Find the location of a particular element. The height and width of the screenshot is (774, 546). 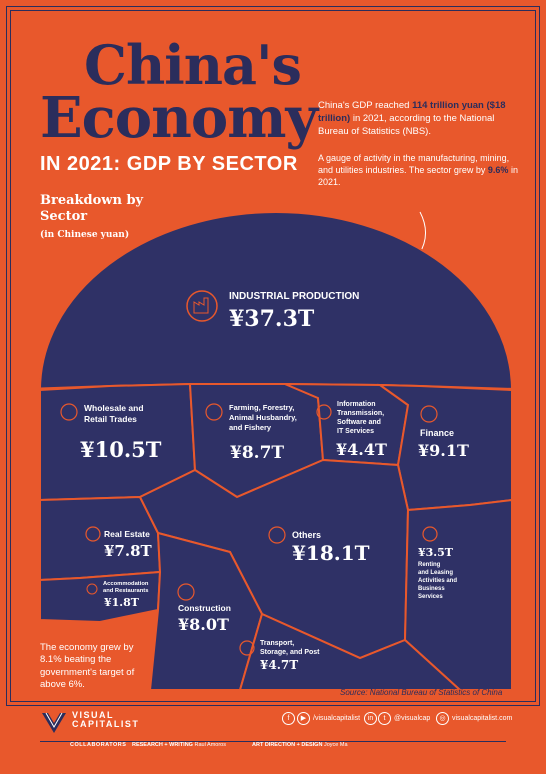

accommodation-value: ¥1.8T is located at coordinates (122, 602).